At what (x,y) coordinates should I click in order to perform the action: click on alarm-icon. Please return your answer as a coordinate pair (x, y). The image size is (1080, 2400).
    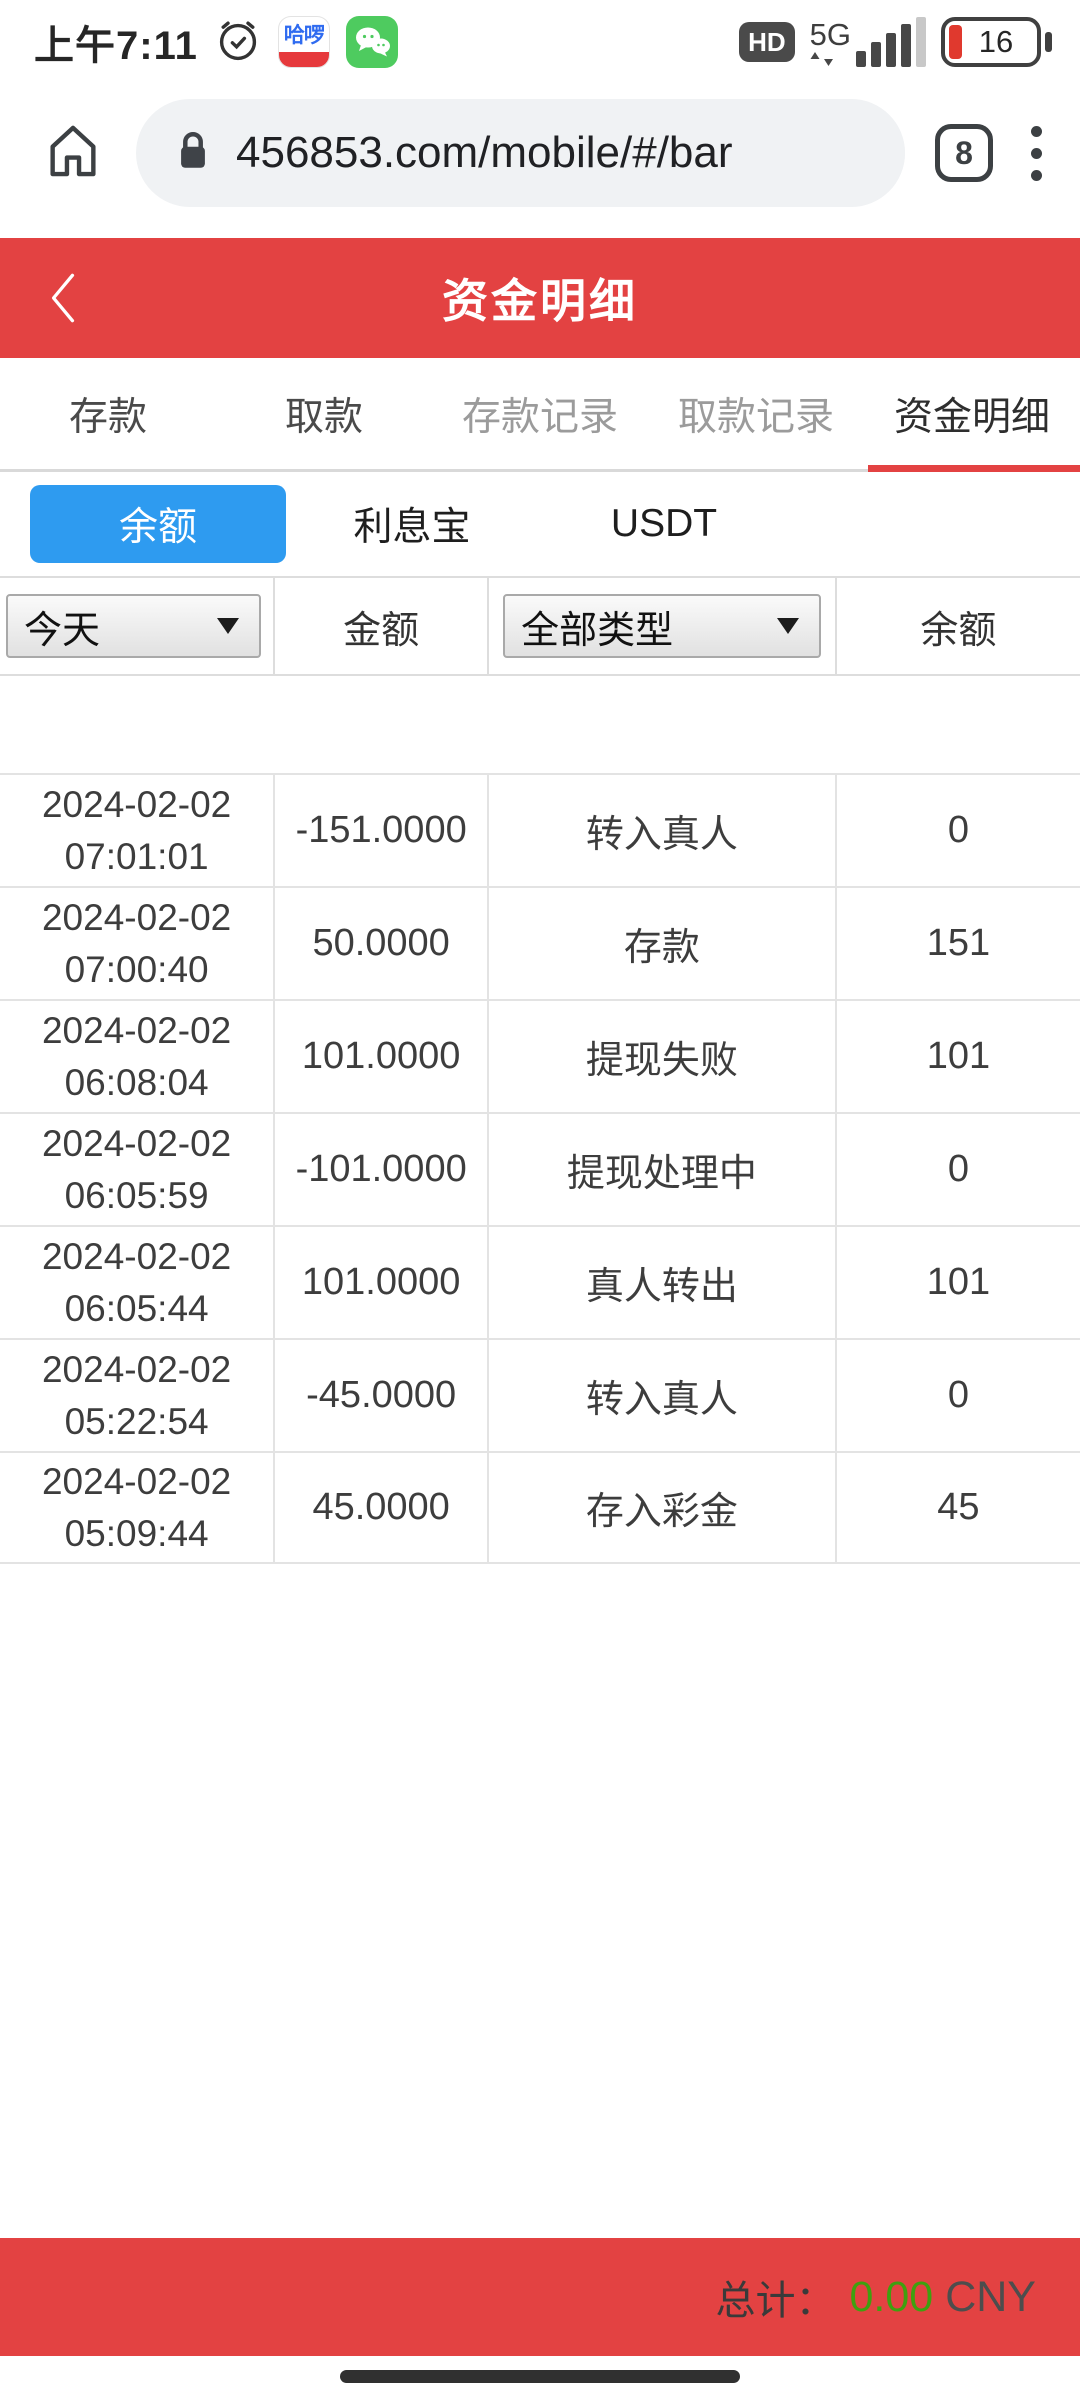
    Looking at the image, I should click on (238, 42).